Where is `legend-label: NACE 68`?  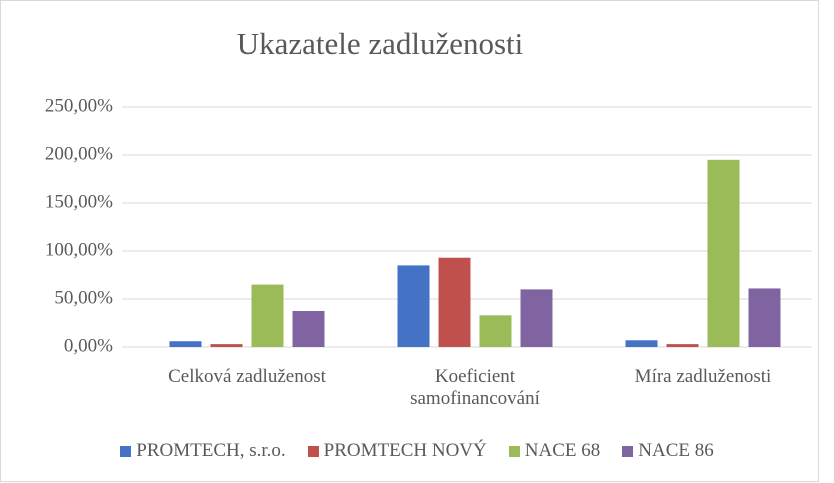 legend-label: NACE 68 is located at coordinates (562, 450).